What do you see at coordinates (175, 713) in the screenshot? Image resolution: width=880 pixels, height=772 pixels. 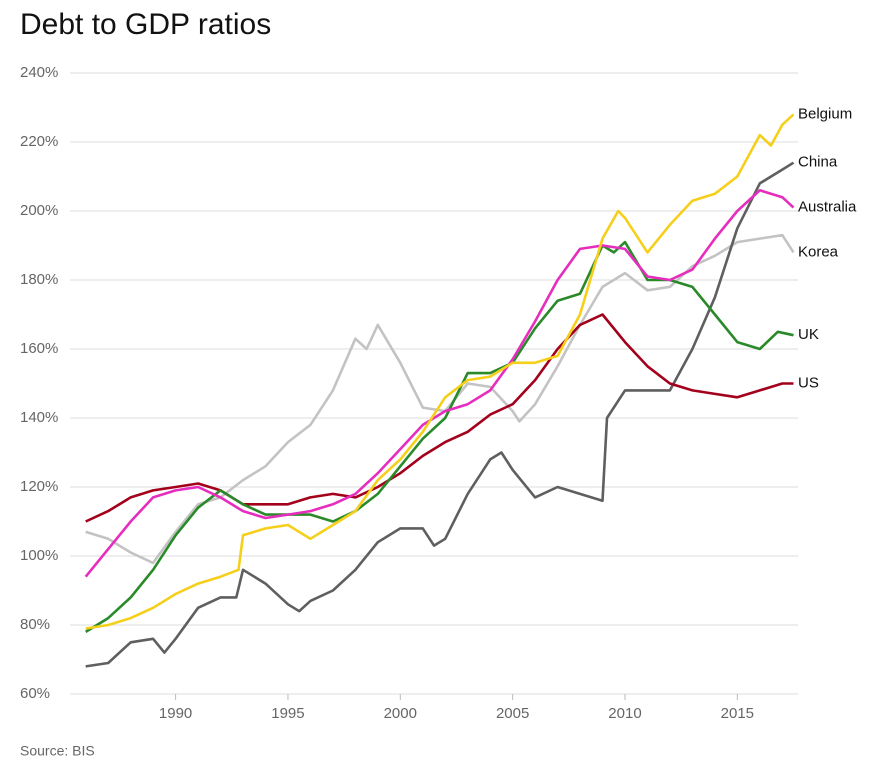 I see `x-tick-label: 1990` at bounding box center [175, 713].